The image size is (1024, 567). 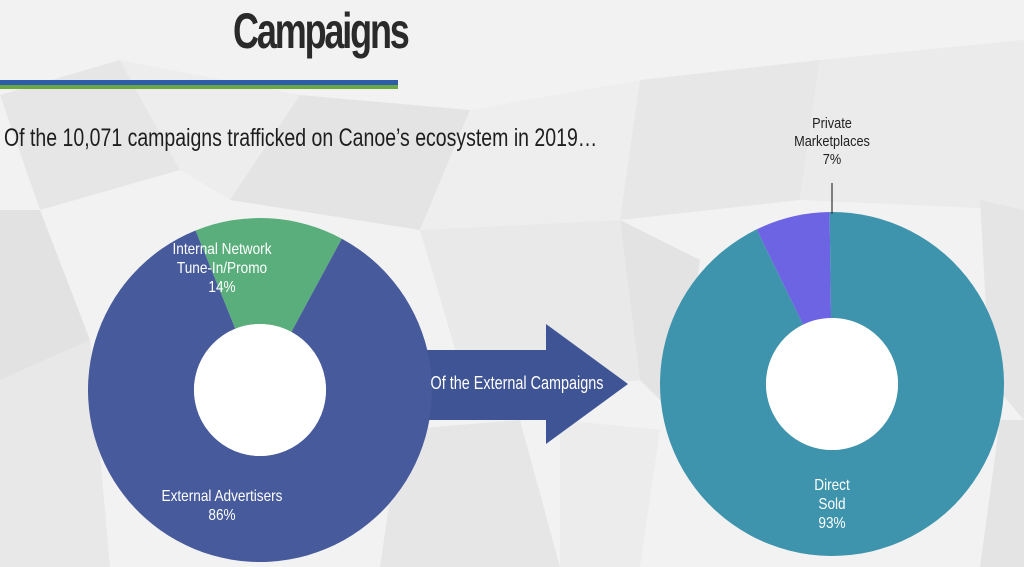 I want to click on slice-name-line: Sold, so click(x=832, y=504).